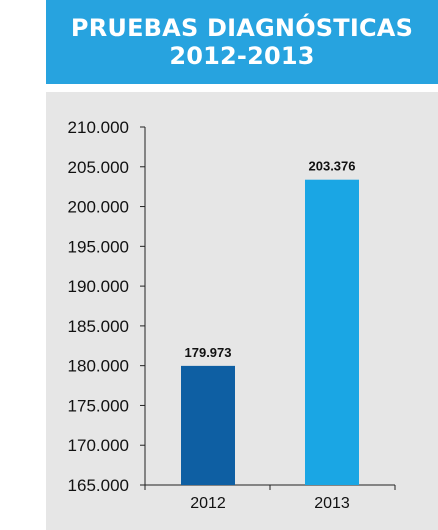 The image size is (438, 530). What do you see at coordinates (98, 167) in the screenshot?
I see `y-tick-label: 205.000` at bounding box center [98, 167].